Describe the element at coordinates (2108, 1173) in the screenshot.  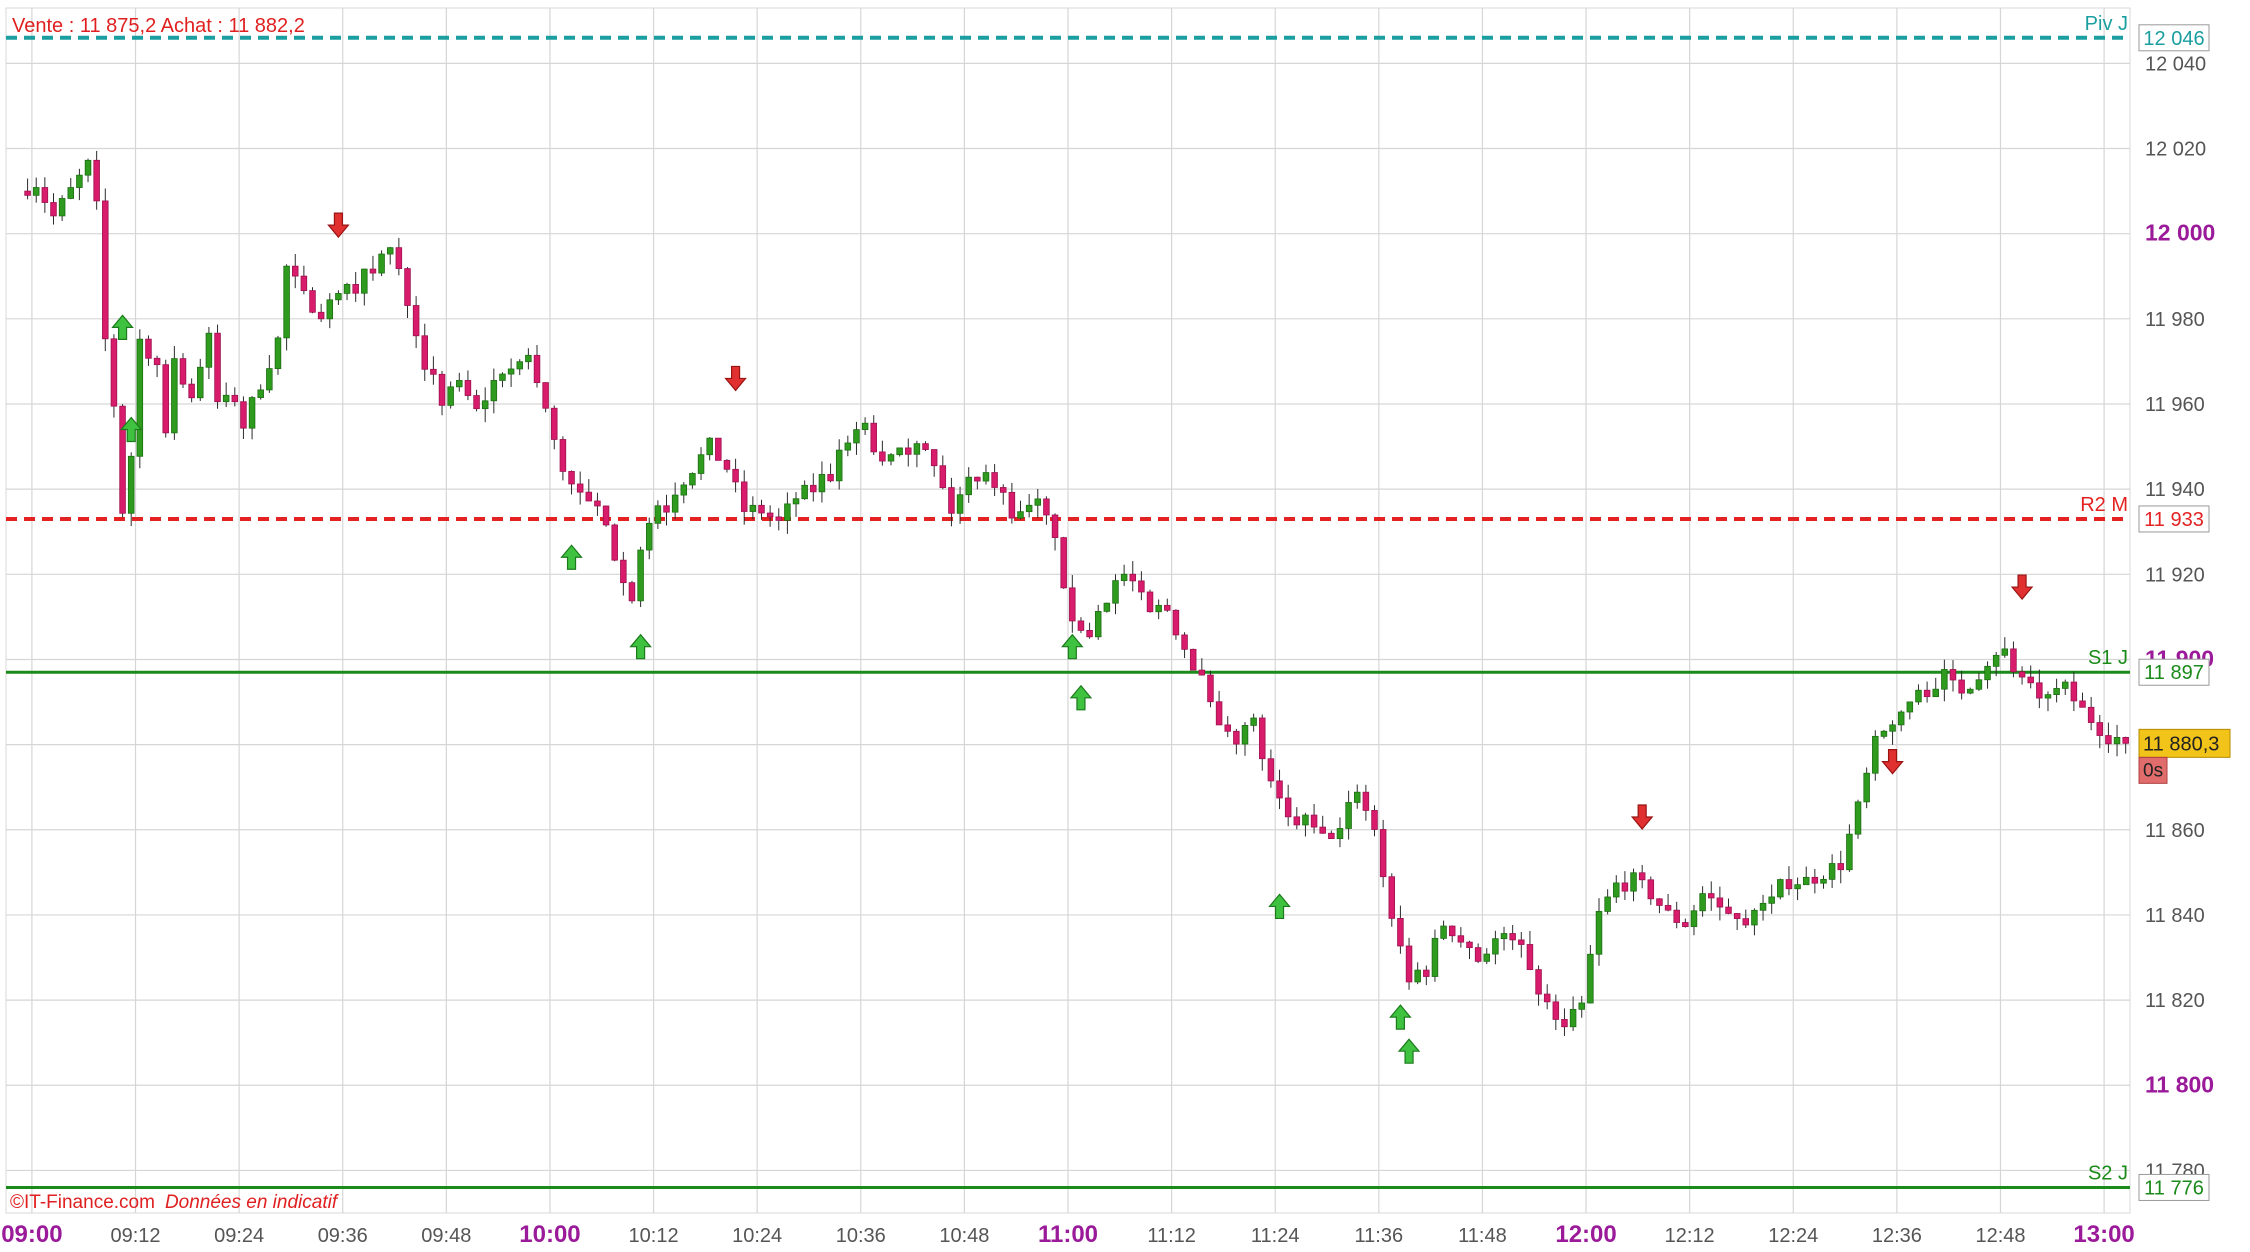
I see `level-label: S2 J` at that location.